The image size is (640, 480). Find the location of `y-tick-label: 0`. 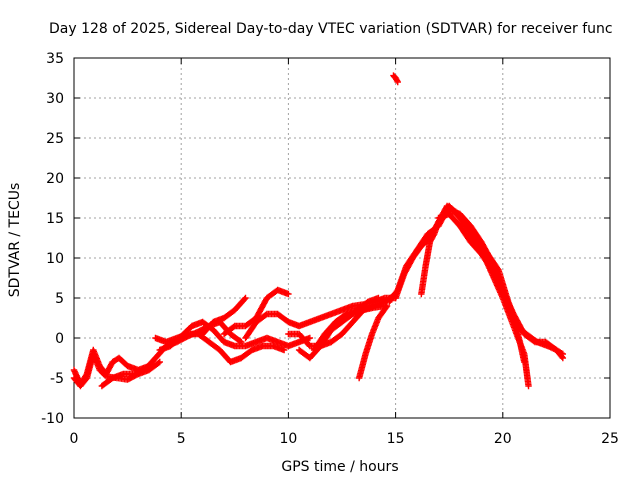

y-tick-label: 0 is located at coordinates (59, 339).